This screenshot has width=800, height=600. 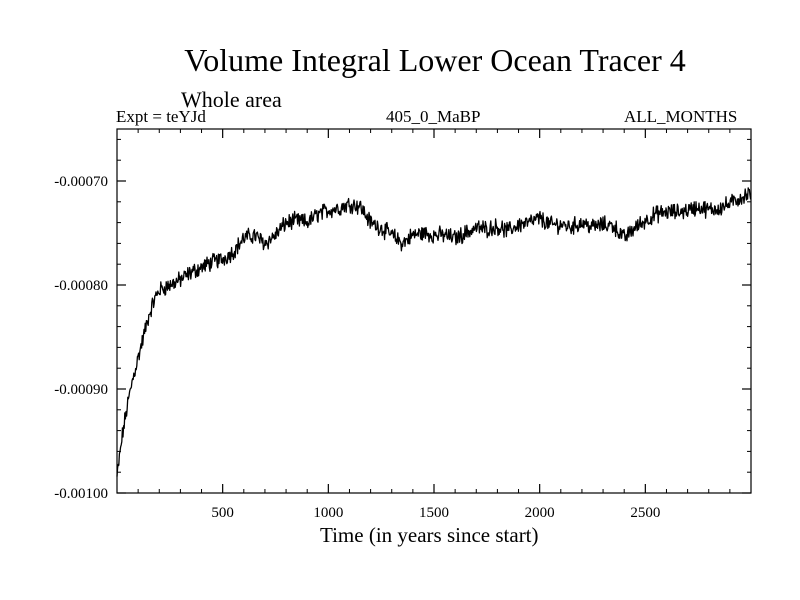 I want to click on x-tick-label: 500, so click(x=222, y=513).